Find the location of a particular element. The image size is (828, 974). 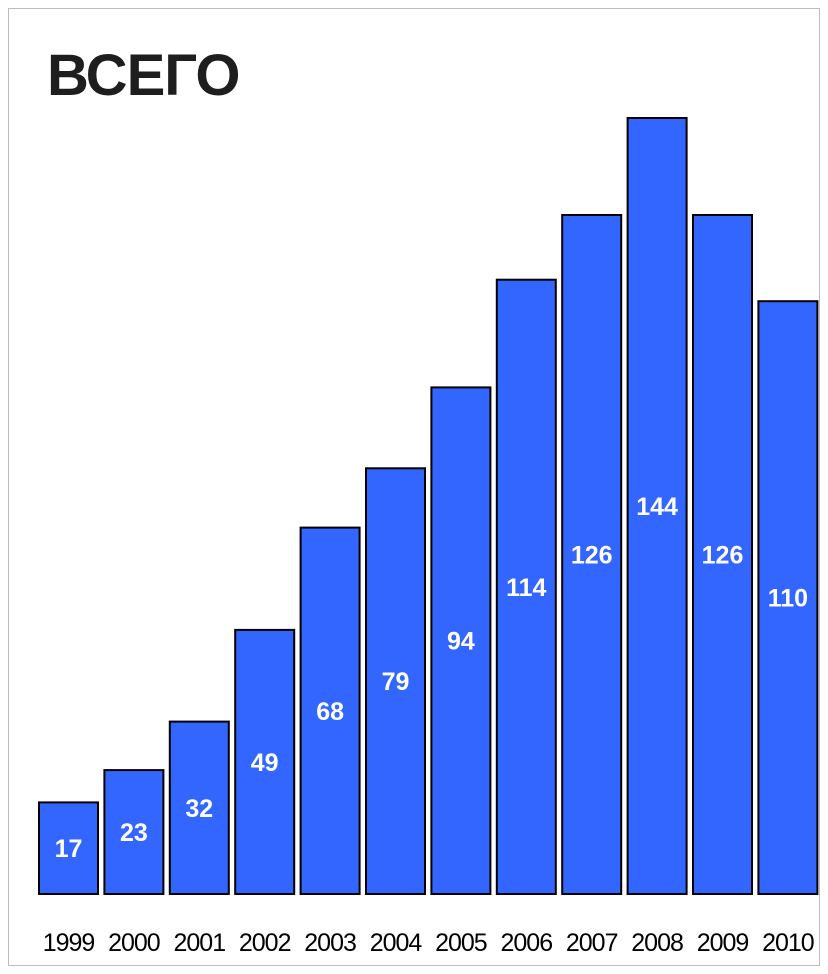

bar-2006 is located at coordinates (526, 586).